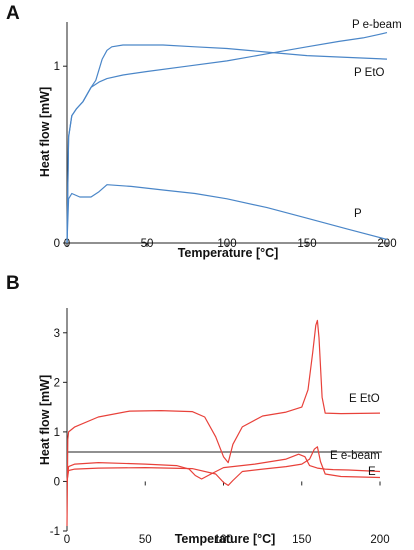 This screenshot has height=550, width=414. What do you see at coordinates (377, 25) in the screenshot?
I see `series-label: P e-beam` at bounding box center [377, 25].